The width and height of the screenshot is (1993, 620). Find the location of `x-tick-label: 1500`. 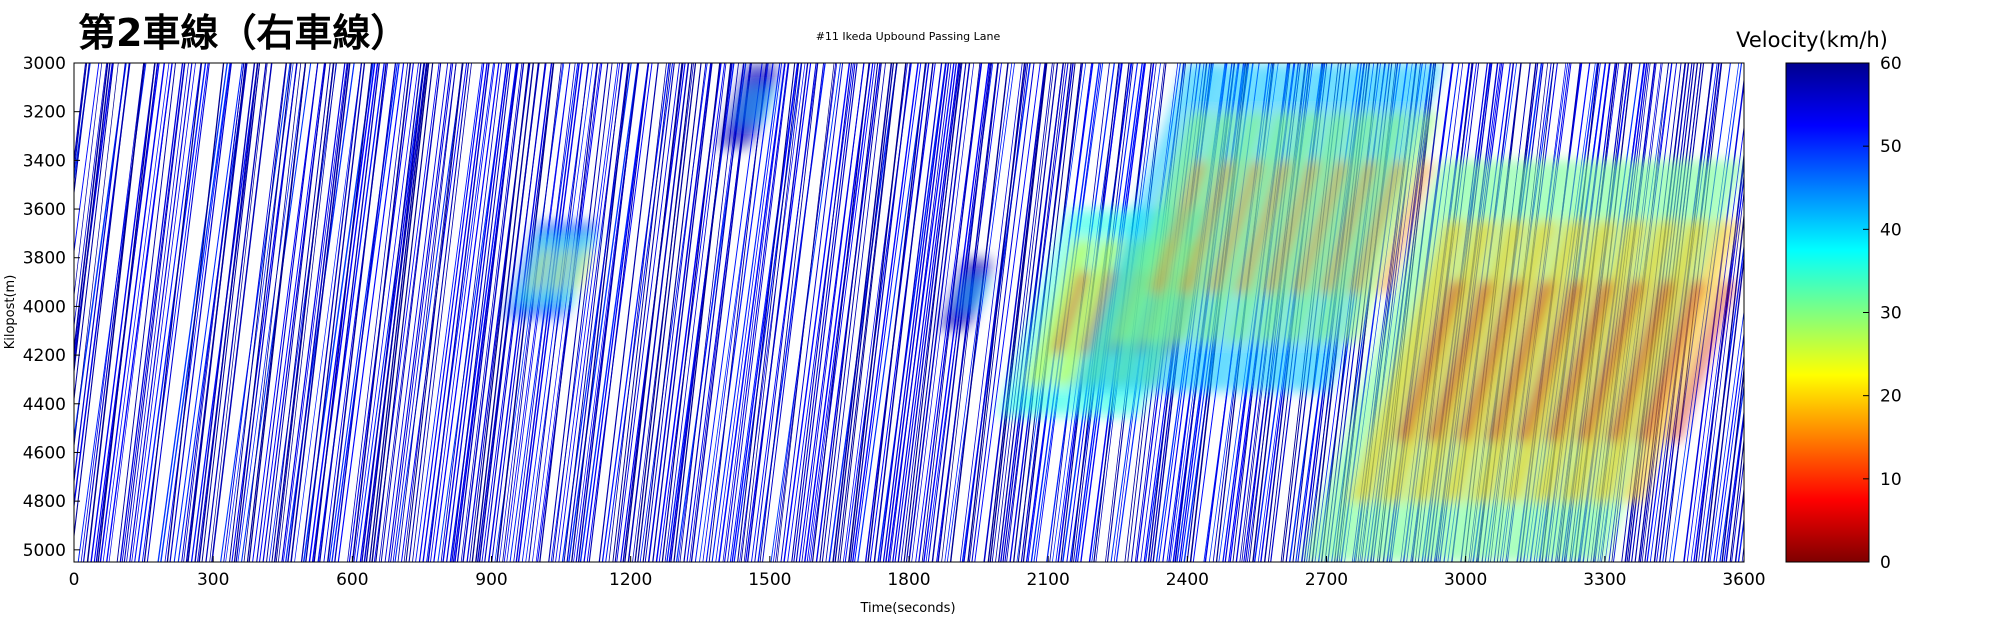

x-tick-label: 1500 is located at coordinates (769, 580).